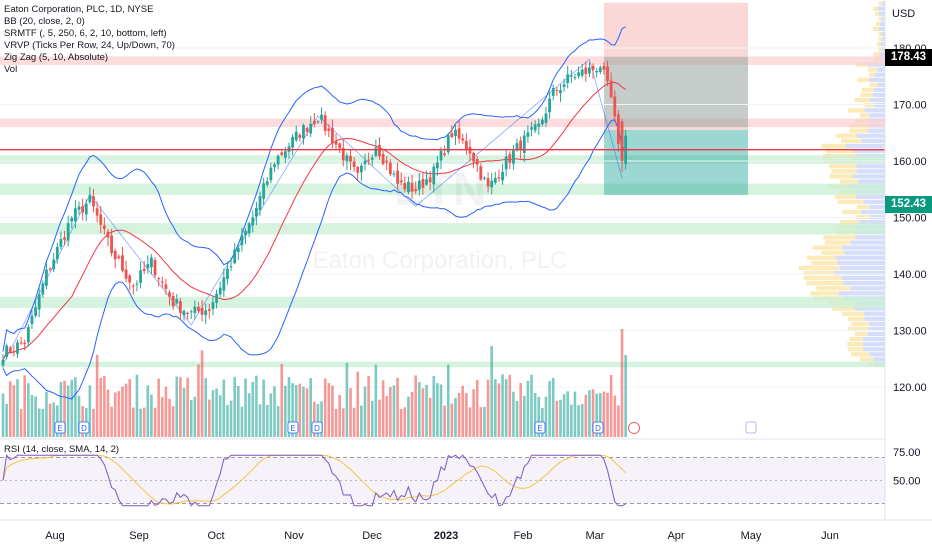  Describe the element at coordinates (44, 21) in the screenshot. I see `legend-bb: BB (20, close, 2, 0)` at that location.